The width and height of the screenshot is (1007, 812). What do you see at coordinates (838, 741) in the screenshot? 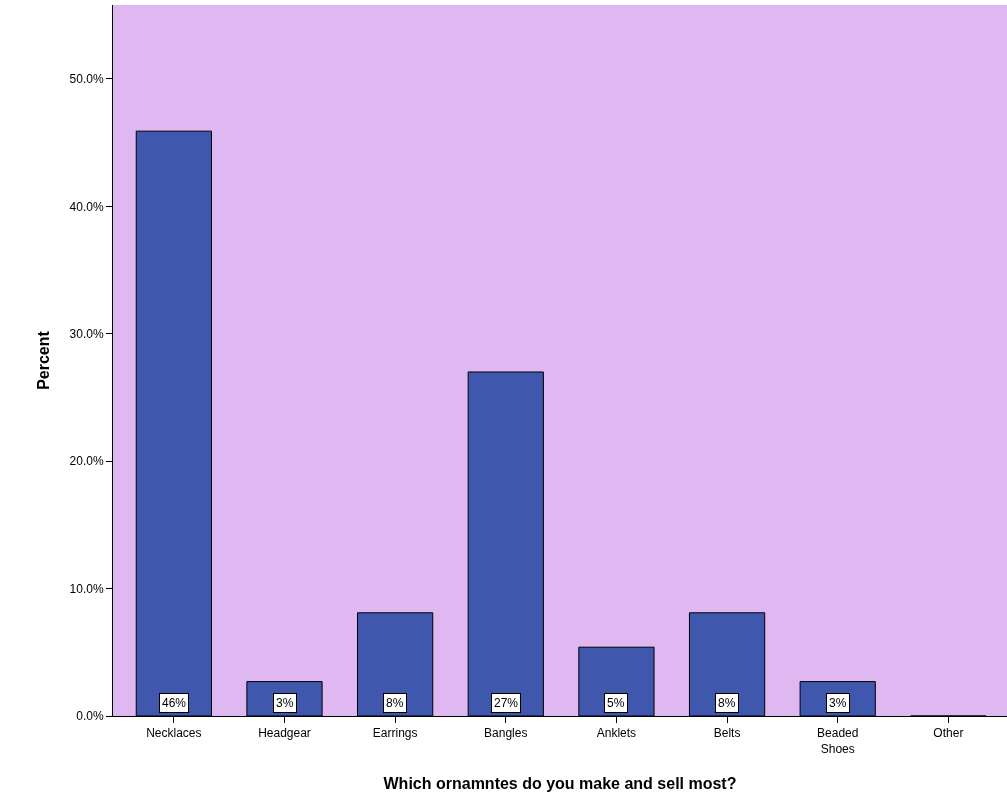
I see `x-tick-label: Beaded Shoes` at bounding box center [838, 741].